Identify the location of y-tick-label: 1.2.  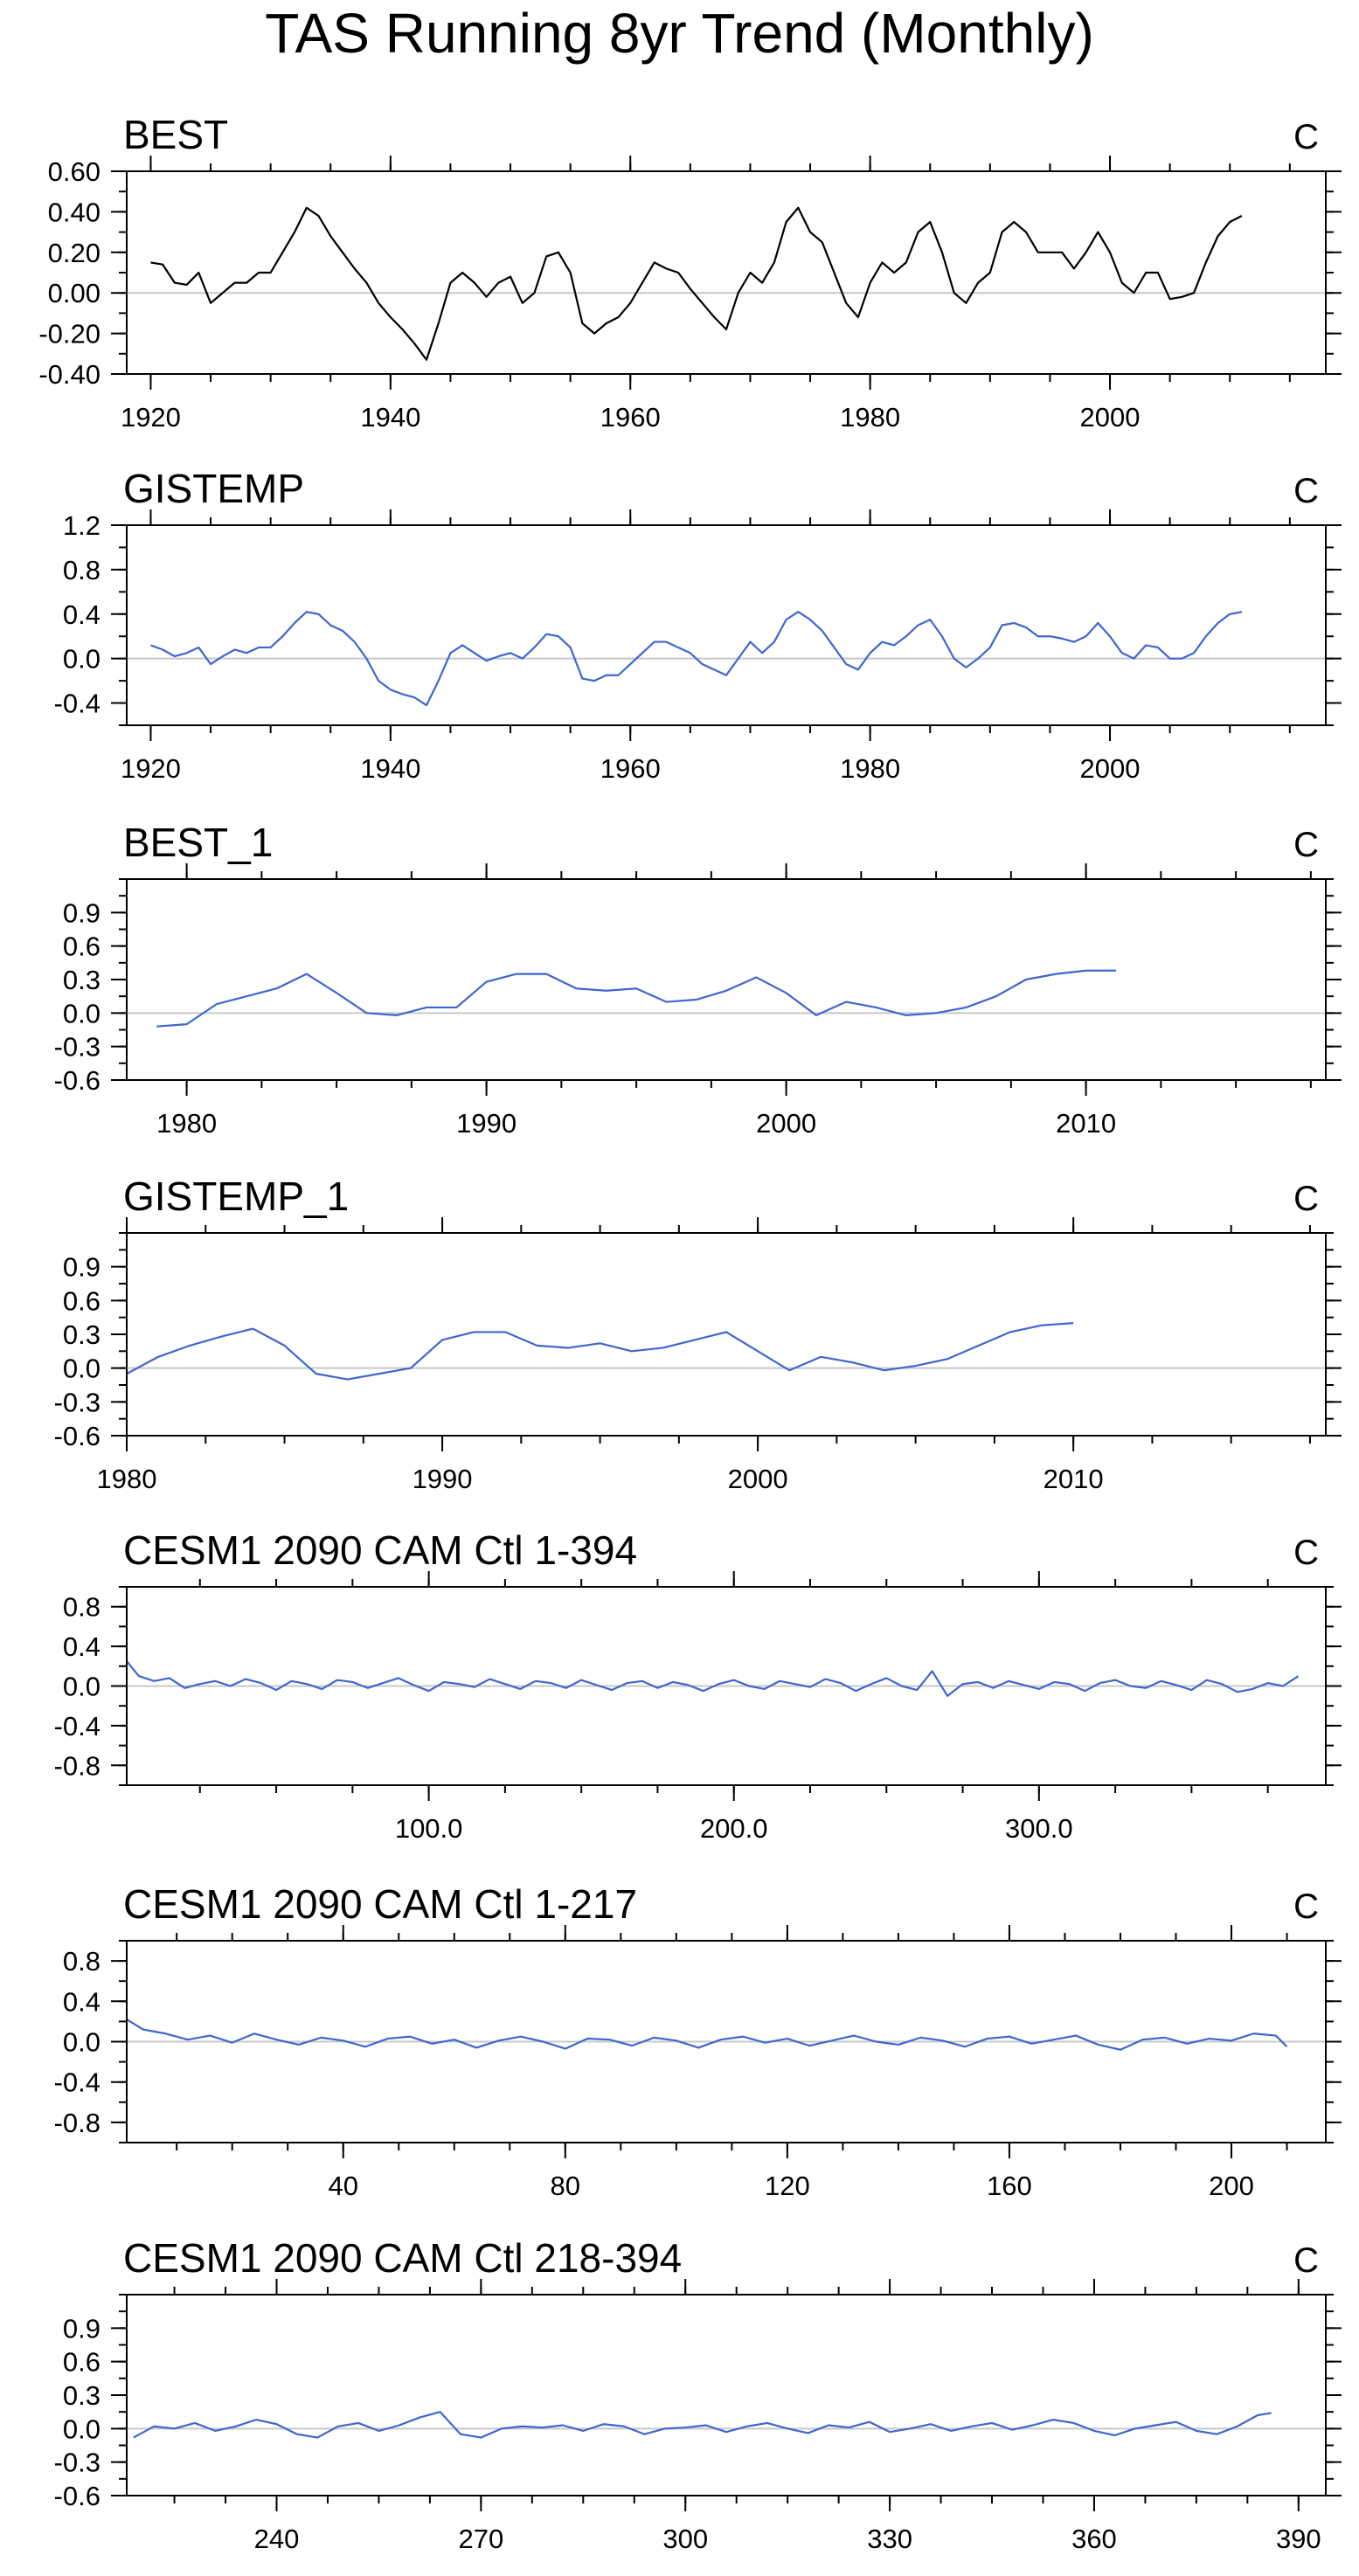
(82, 525).